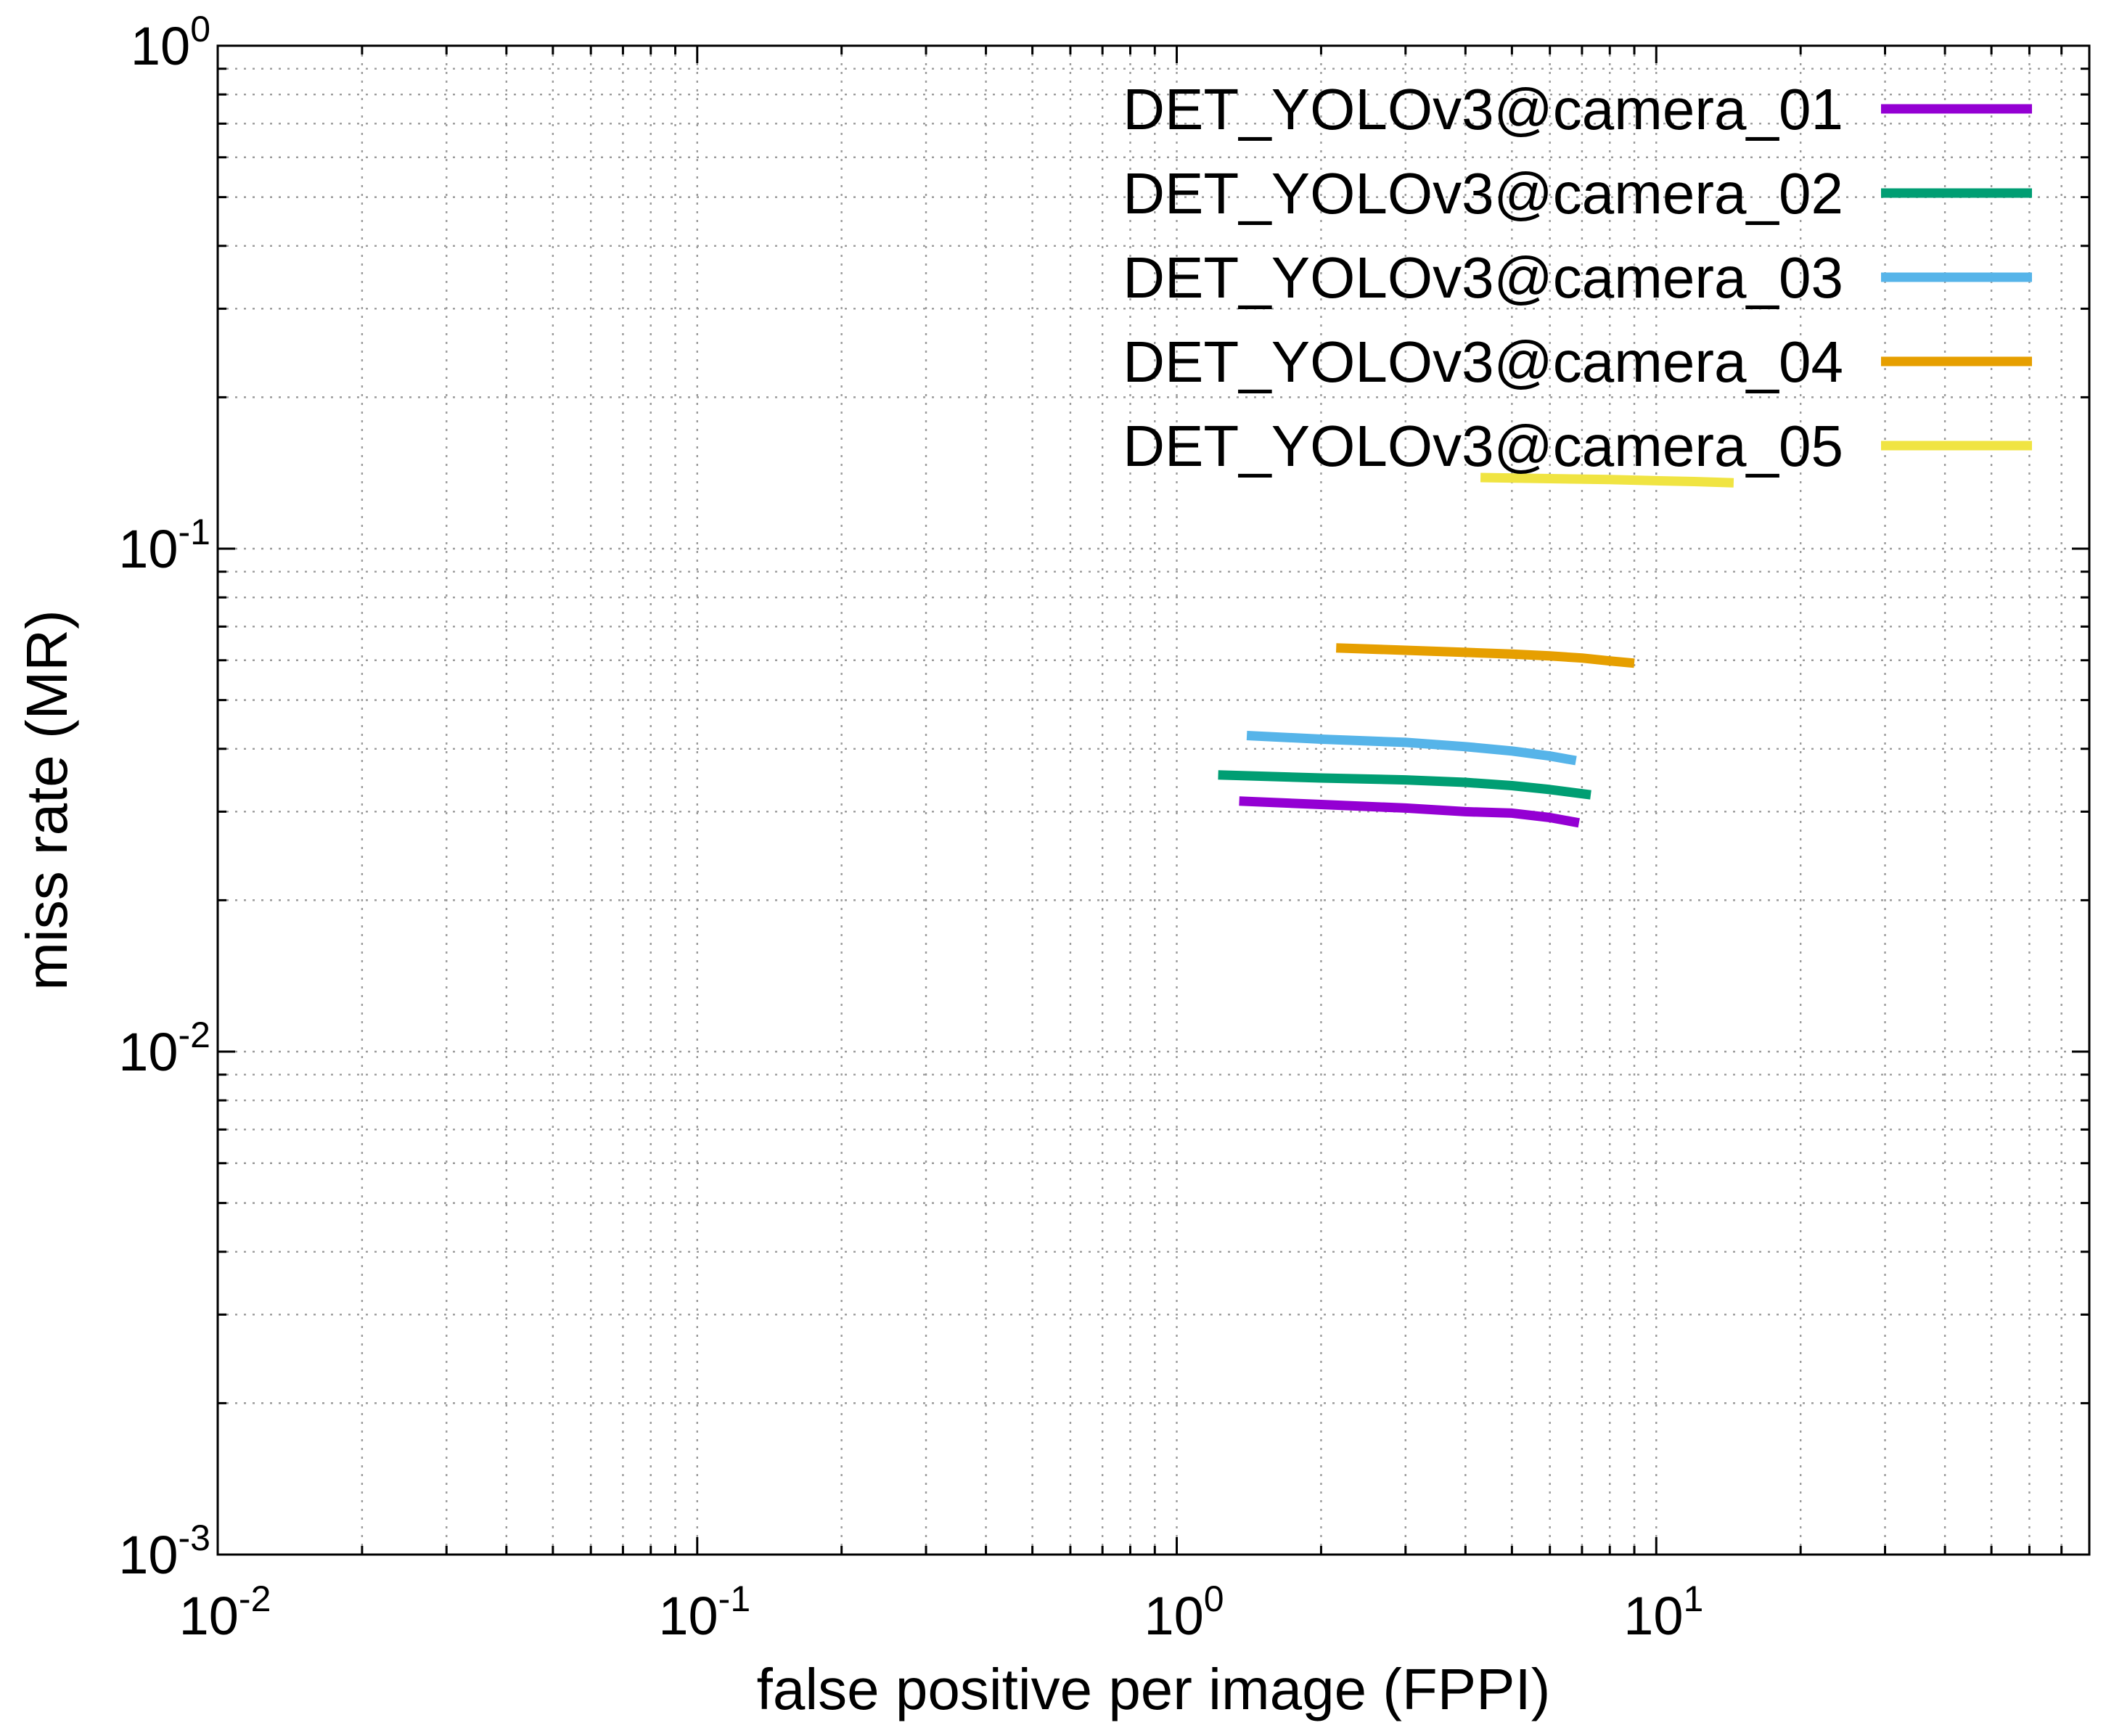 Image resolution: width=2106 pixels, height=1736 pixels. I want to click on x-tick-label: 10⁻¹, so click(704, 1612).